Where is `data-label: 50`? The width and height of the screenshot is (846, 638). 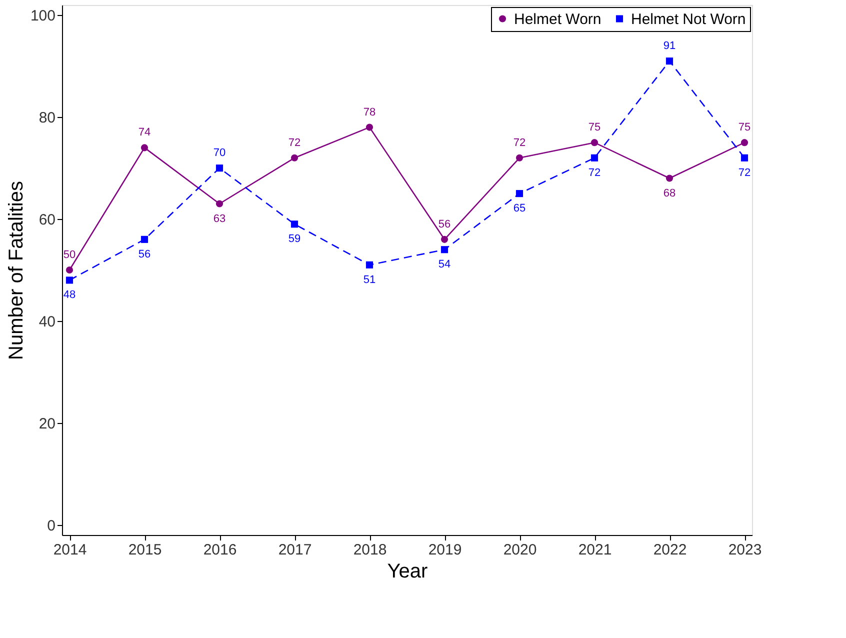 data-label: 50 is located at coordinates (69, 255).